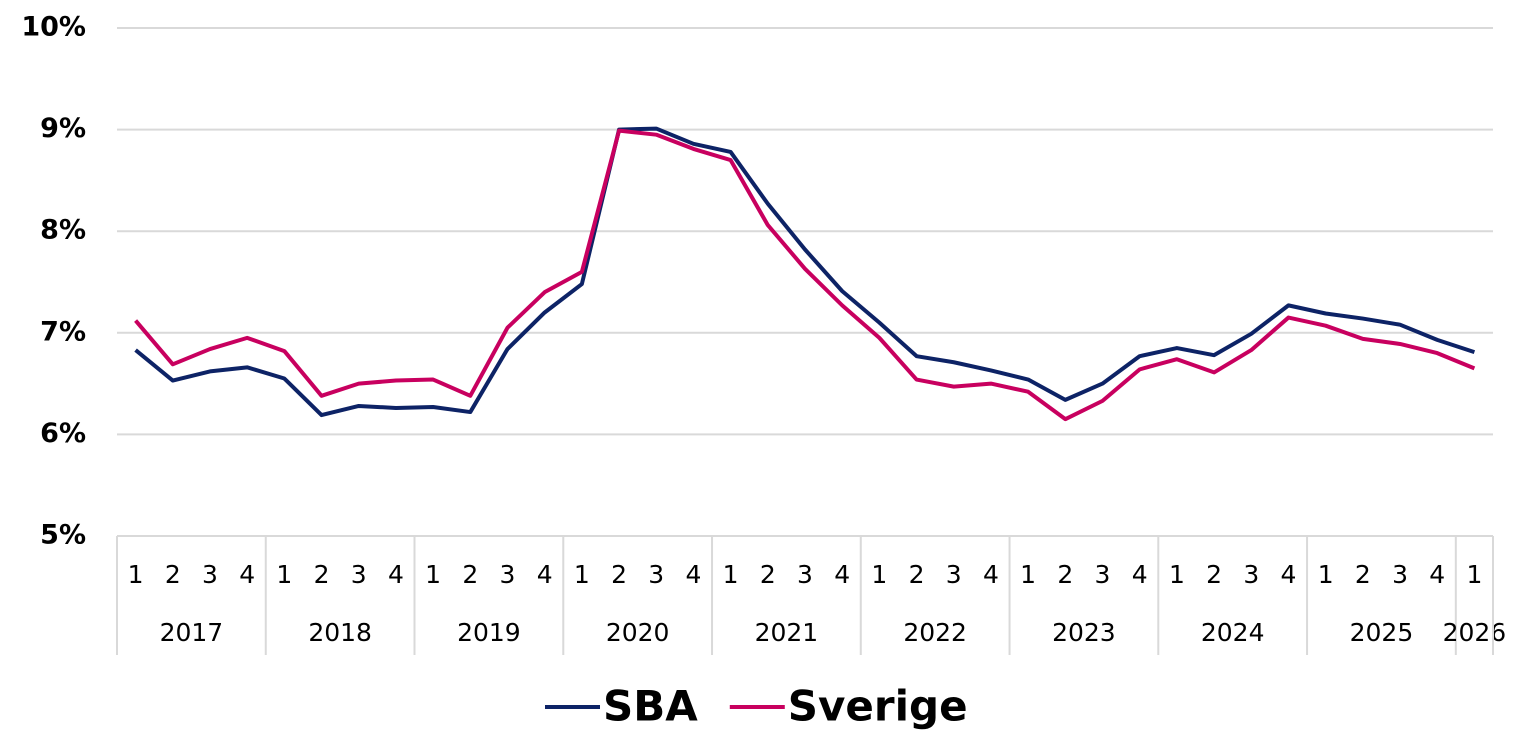 The height and width of the screenshot is (733, 1517). I want to click on x-group-label: 2026, so click(1475, 632).